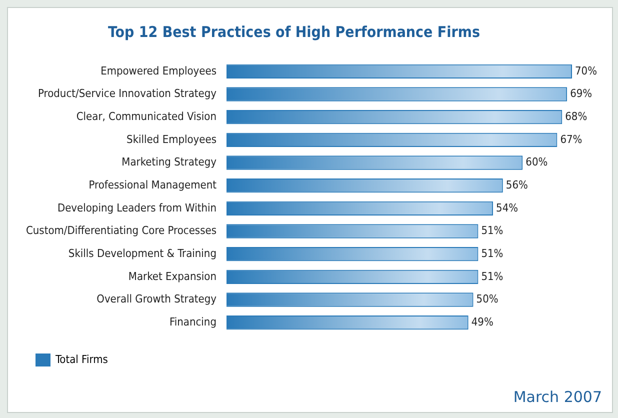  Describe the element at coordinates (136, 207) in the screenshot. I see `y-tick-label: Developing Leaders from Within` at that location.